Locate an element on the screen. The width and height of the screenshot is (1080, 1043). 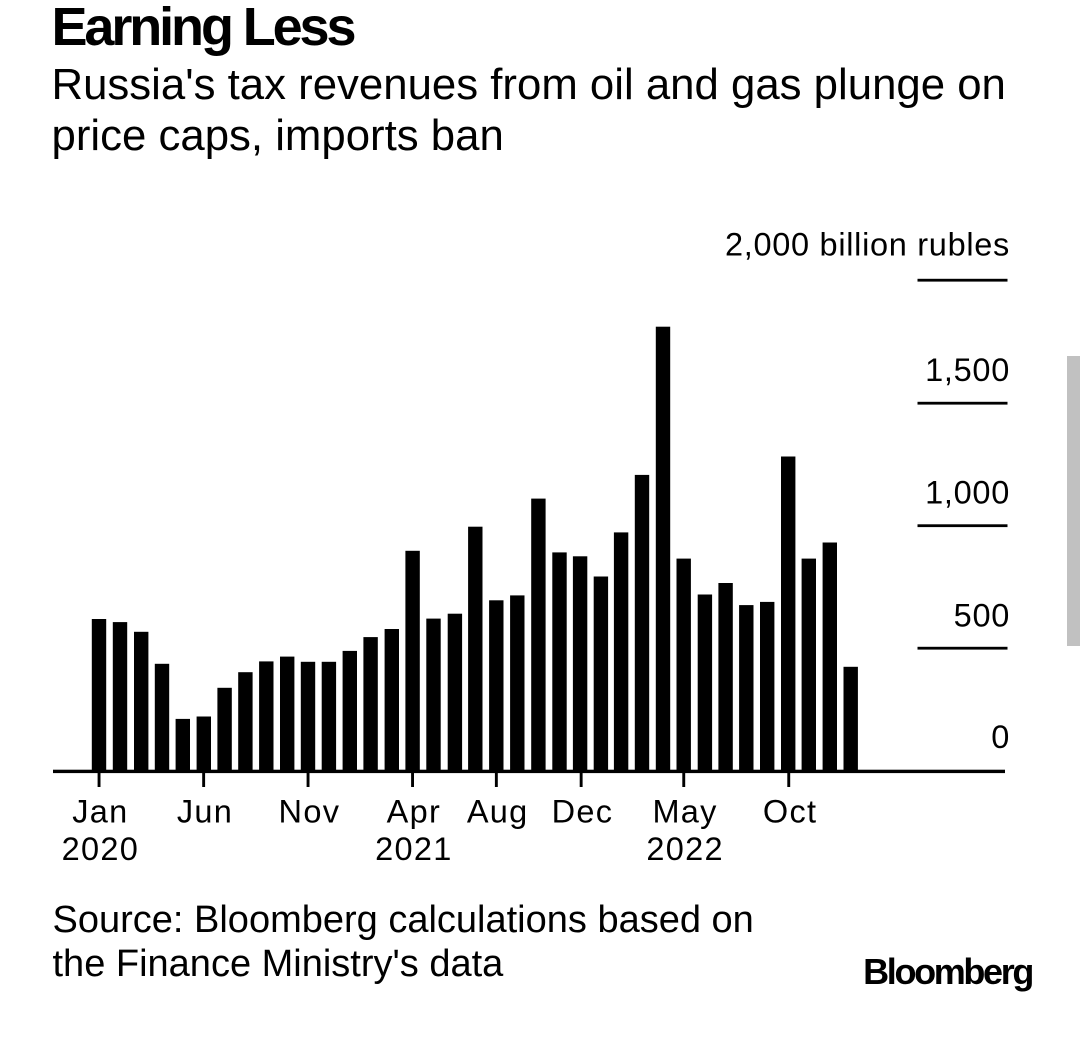
svg-text: 2021 is located at coordinates (414, 849).